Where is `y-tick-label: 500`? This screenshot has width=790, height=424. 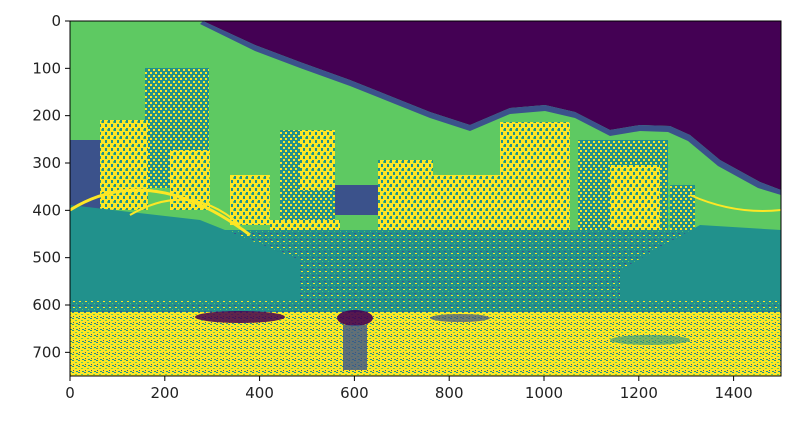
y-tick-label: 500 is located at coordinates (46, 258).